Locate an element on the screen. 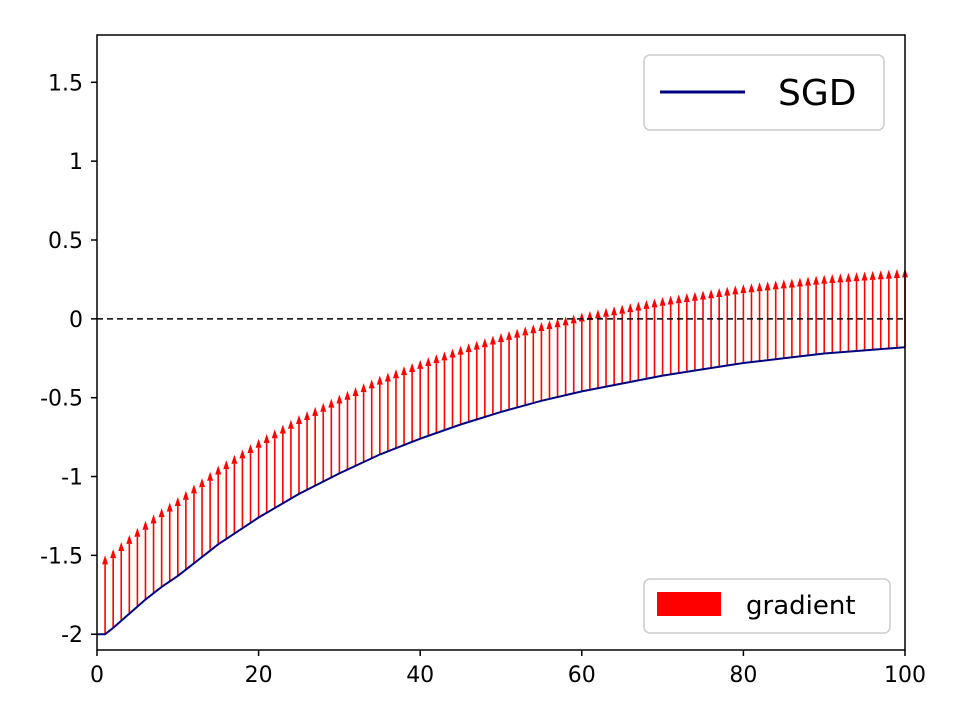 The height and width of the screenshot is (720, 960). y-tick-label: 0.5 is located at coordinates (65, 241).